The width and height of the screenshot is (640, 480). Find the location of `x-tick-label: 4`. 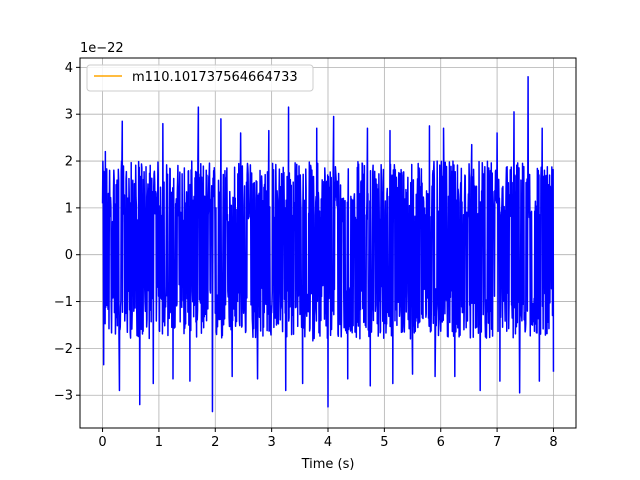

x-tick-label: 4 is located at coordinates (328, 442).